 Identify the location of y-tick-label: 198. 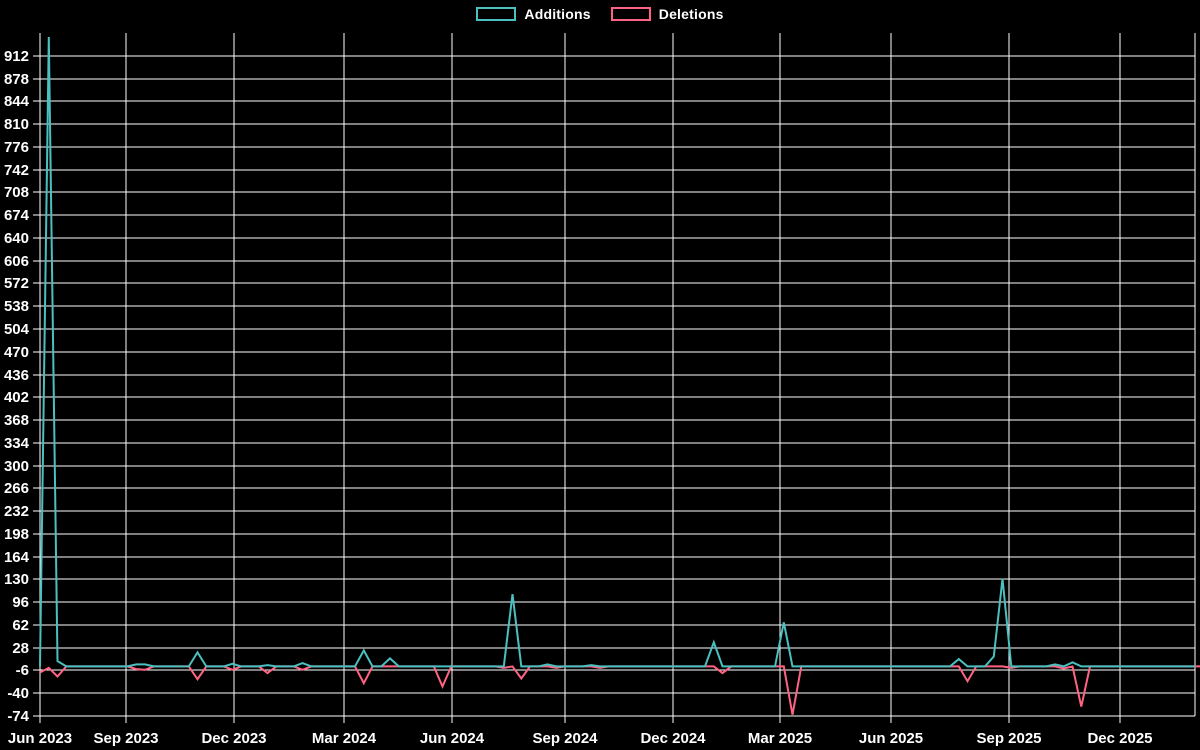
(16, 534).